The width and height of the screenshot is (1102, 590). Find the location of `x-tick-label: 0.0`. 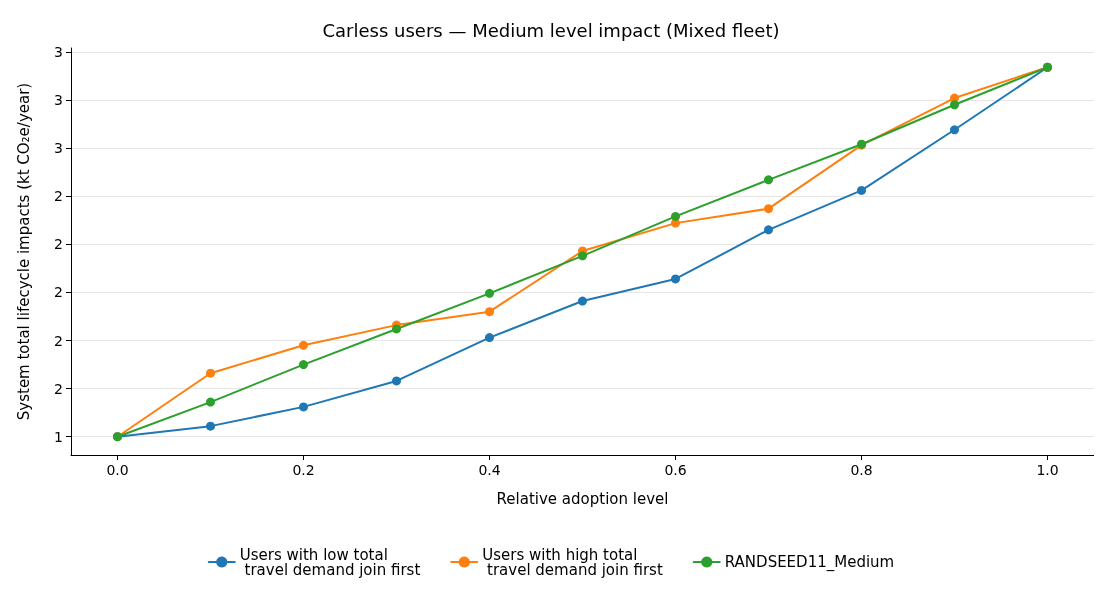

x-tick-label: 0.0 is located at coordinates (117, 470).